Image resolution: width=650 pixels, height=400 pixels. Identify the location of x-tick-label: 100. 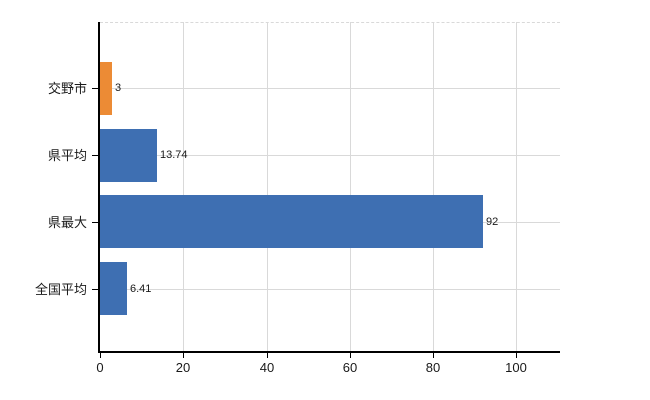
(516, 367).